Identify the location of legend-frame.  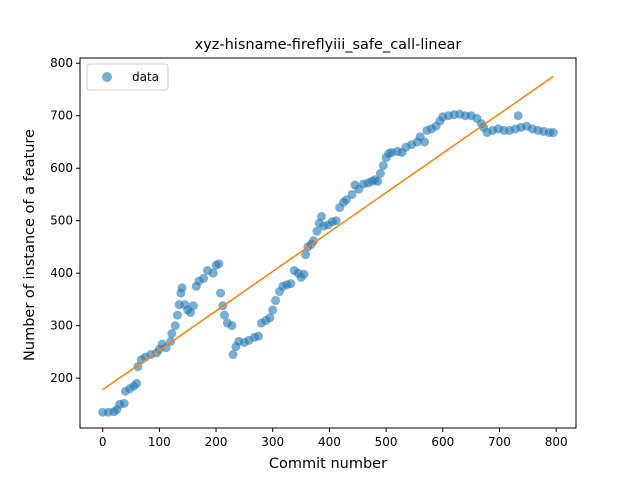
(127, 77).